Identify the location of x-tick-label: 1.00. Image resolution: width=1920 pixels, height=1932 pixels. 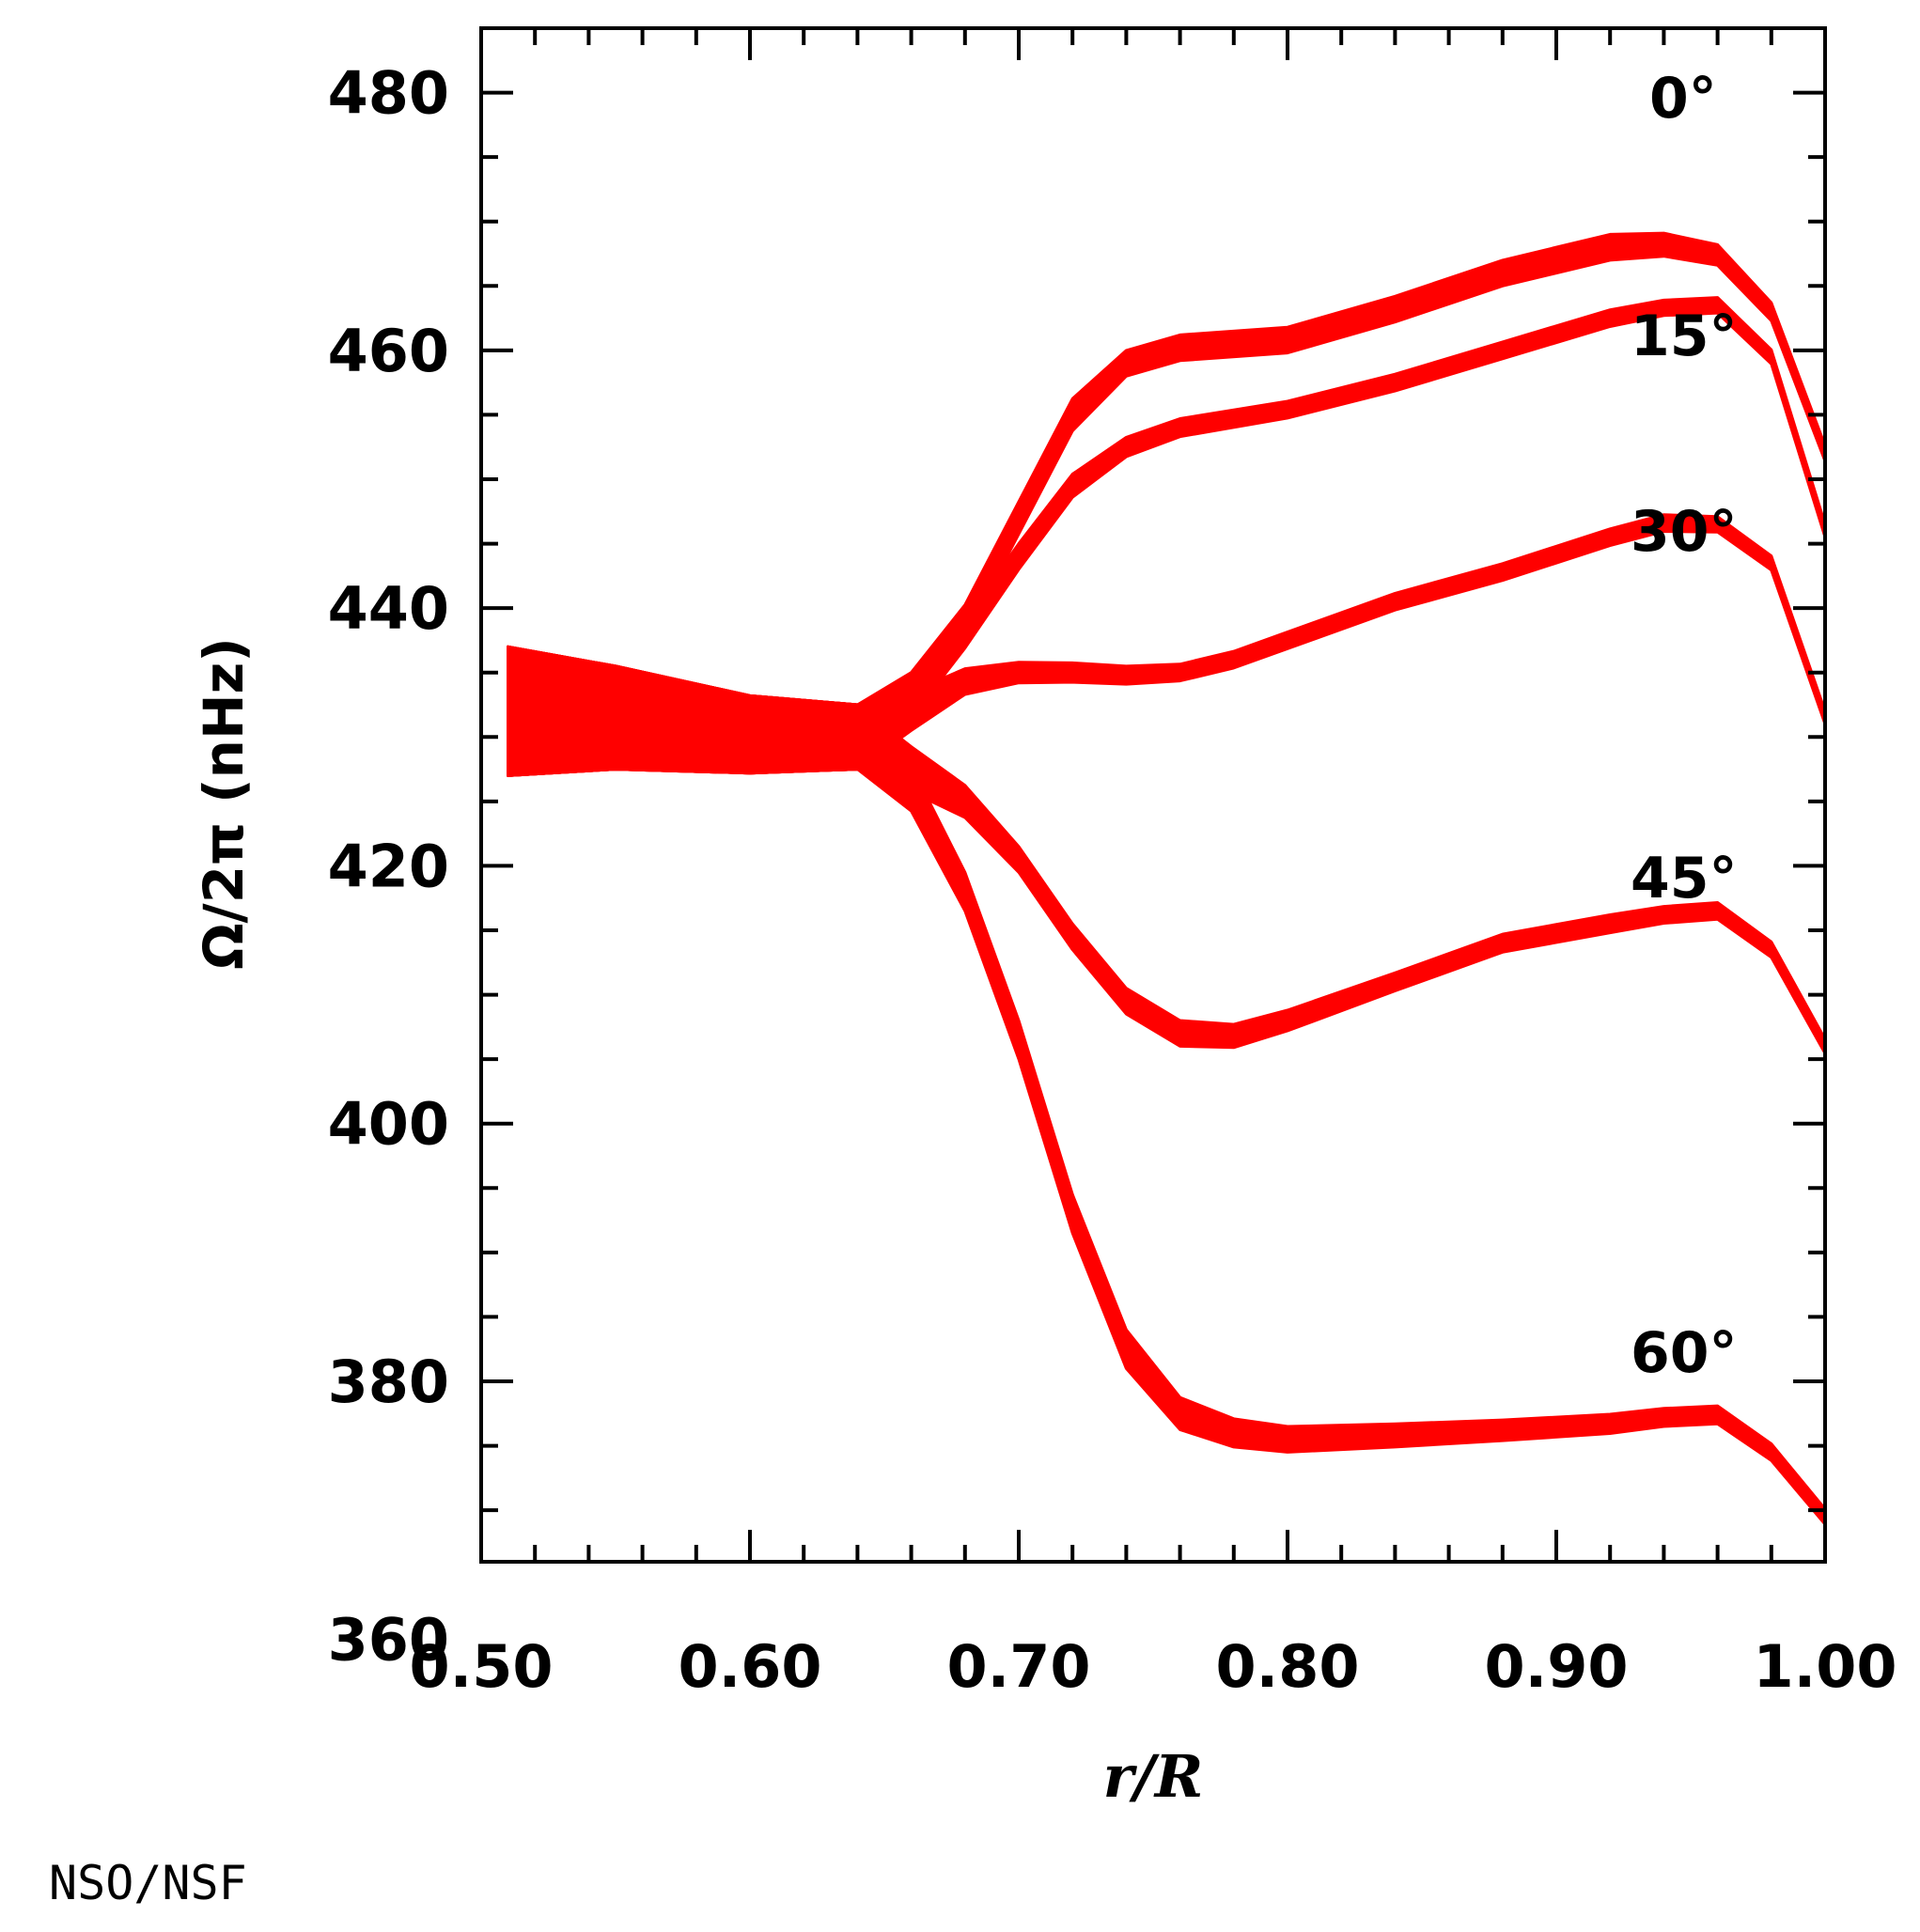
(1825, 1666).